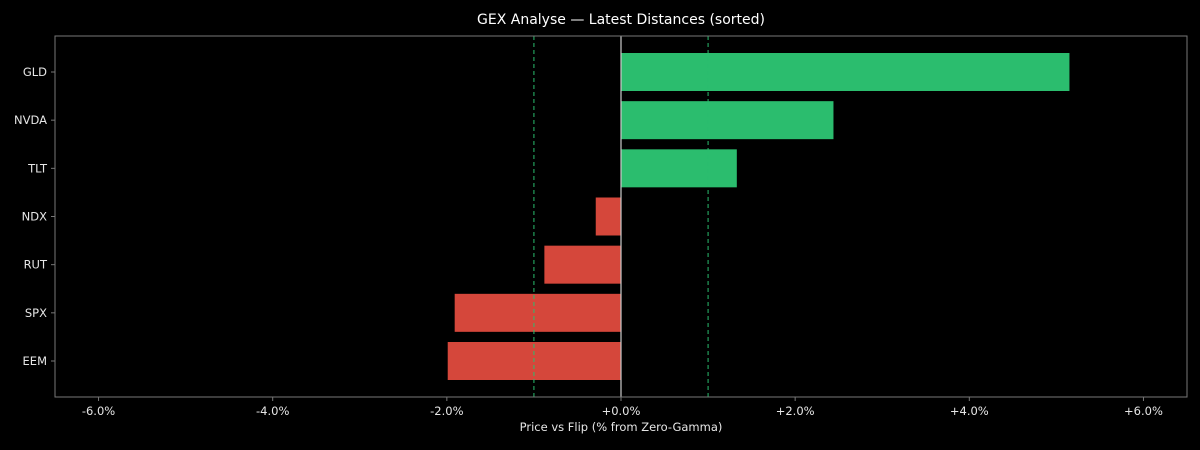 The height and width of the screenshot is (450, 1200). What do you see at coordinates (30, 120) in the screenshot?
I see `y-tick-label-nvda: NVDA` at bounding box center [30, 120].